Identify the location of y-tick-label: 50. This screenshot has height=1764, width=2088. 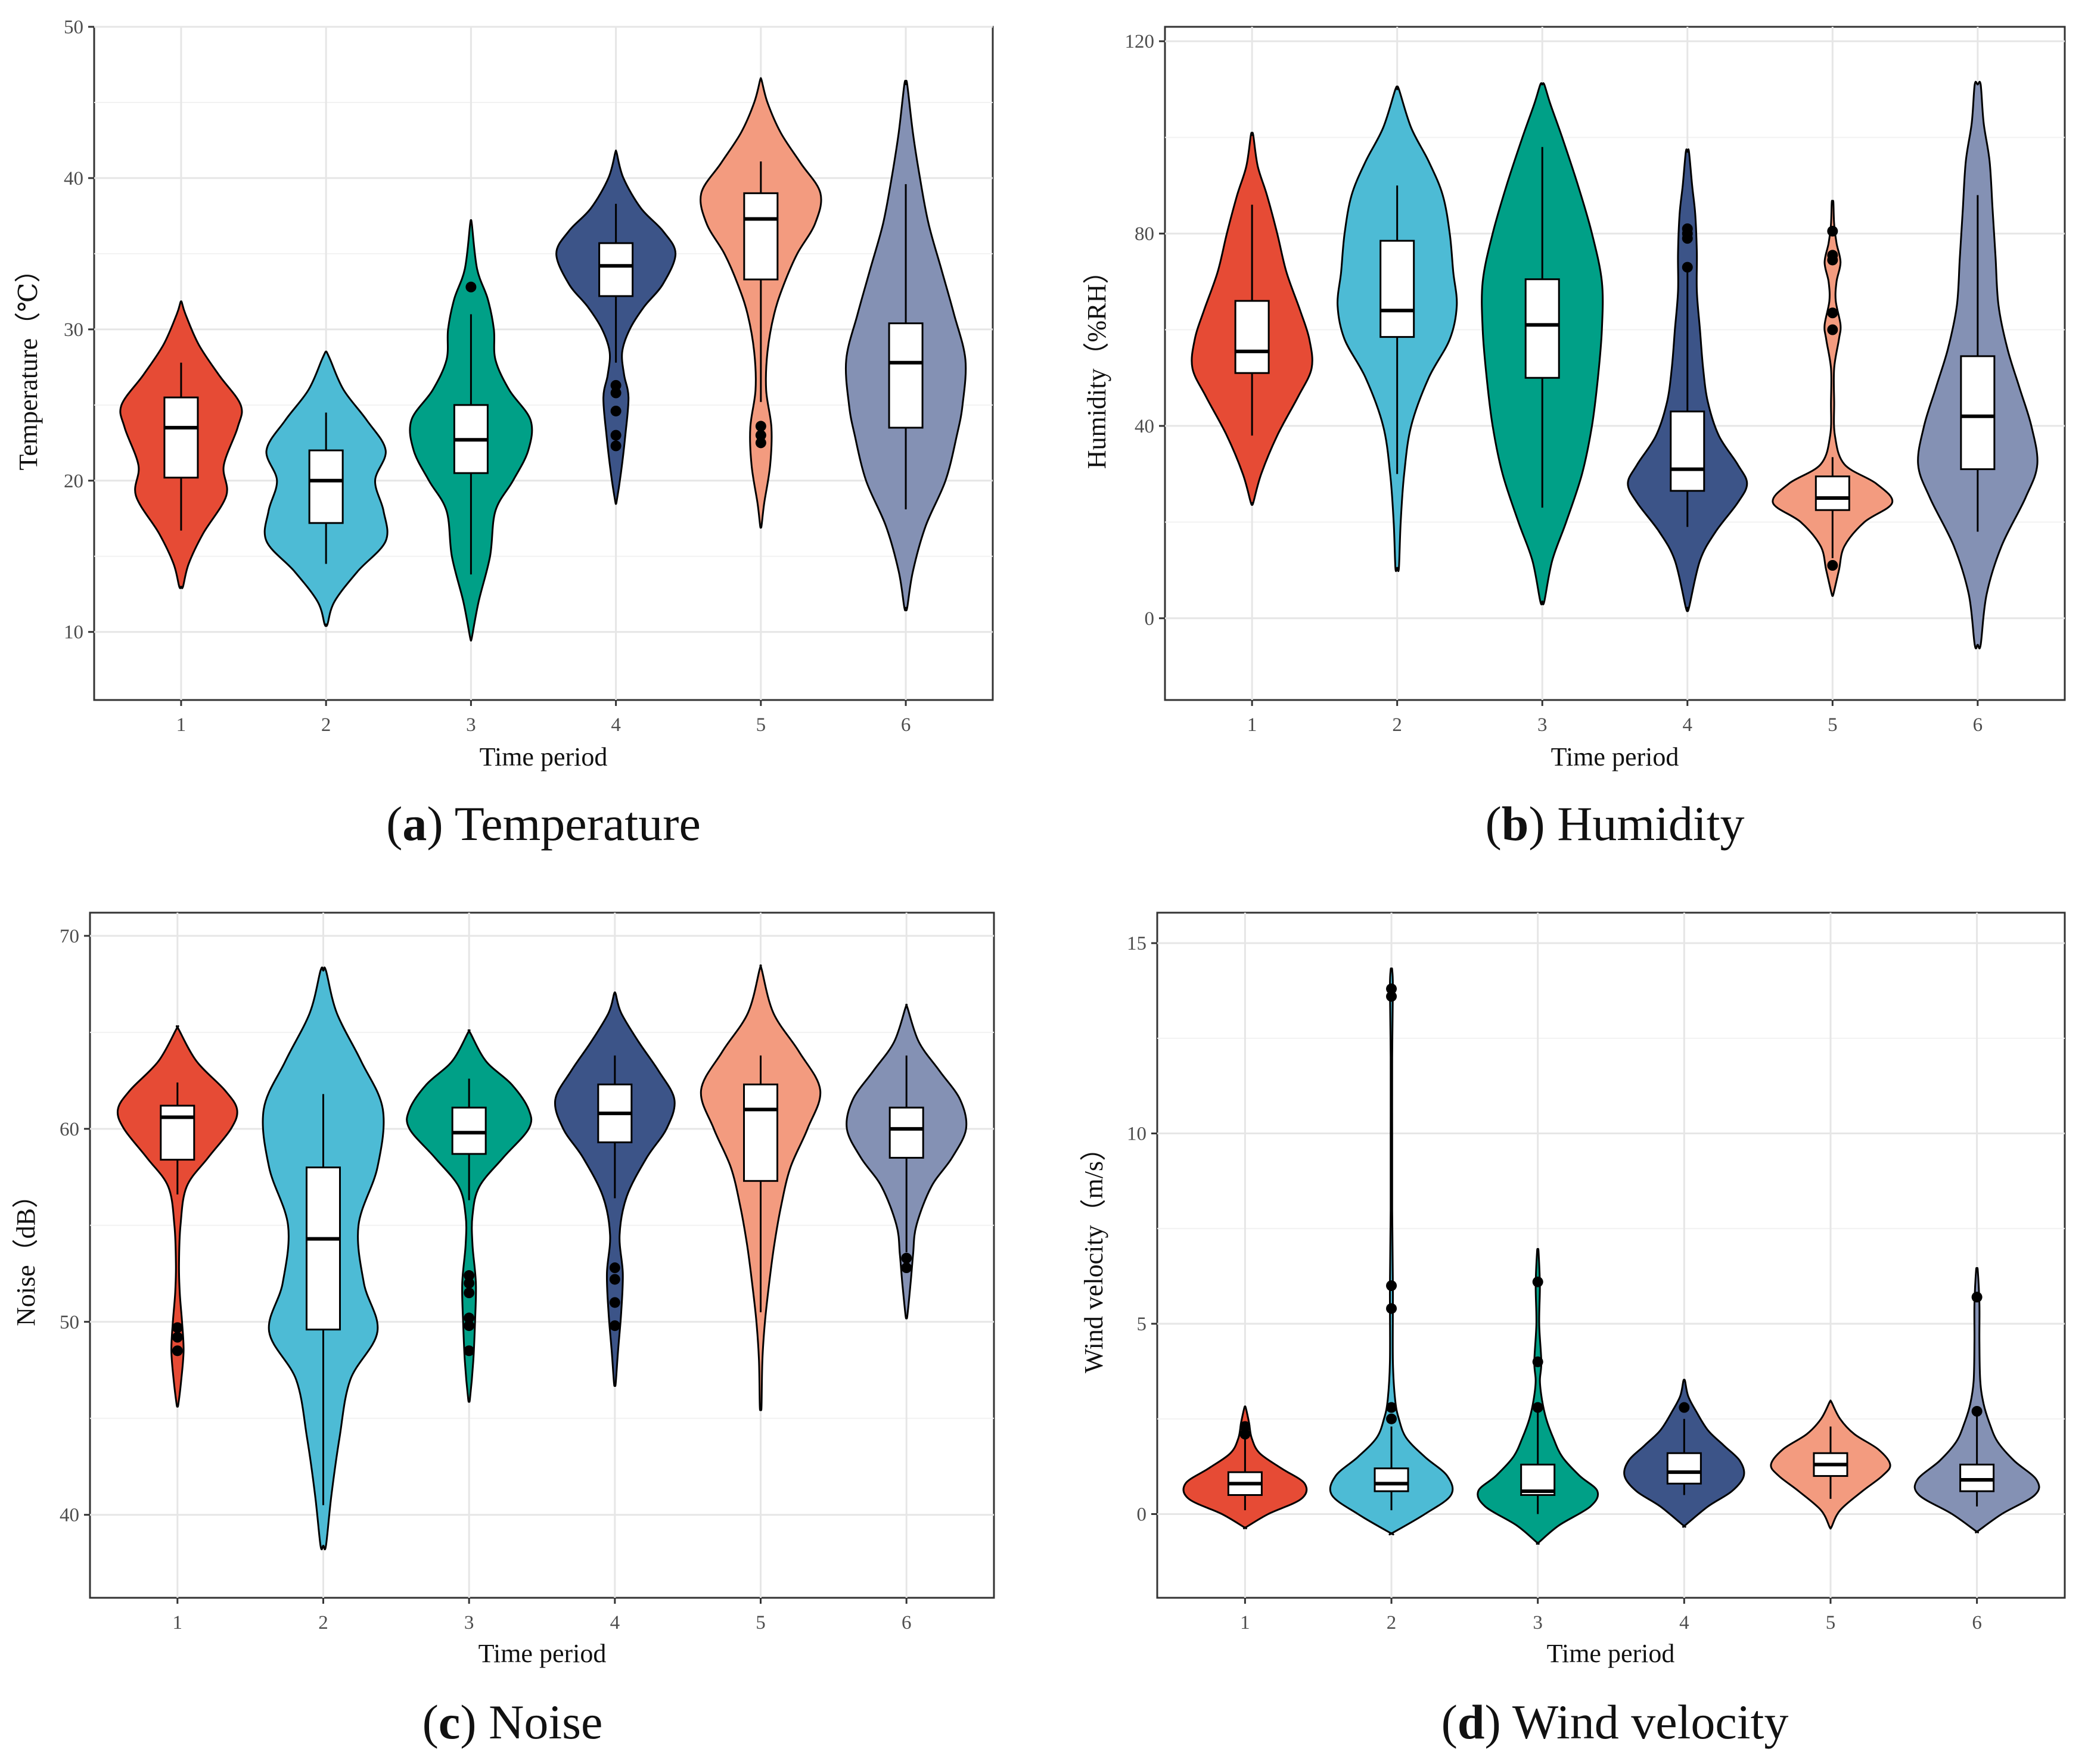
(69, 1322).